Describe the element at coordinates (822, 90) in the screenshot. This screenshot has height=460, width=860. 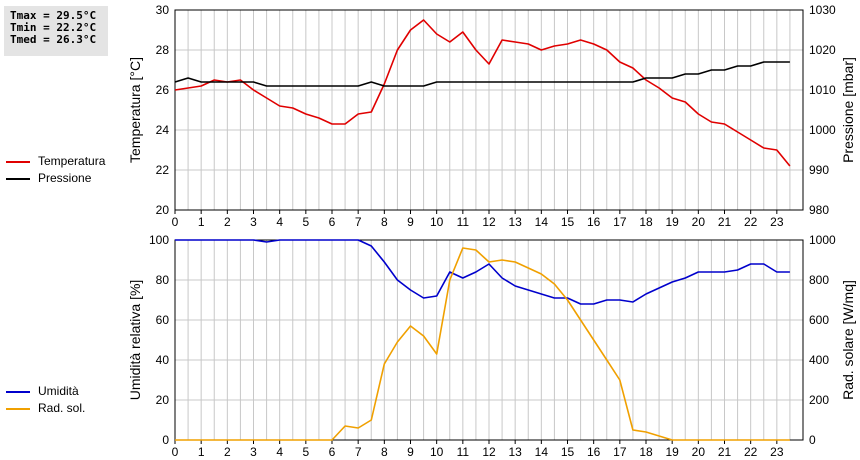
I see `y2-tick-label: 1010` at that location.